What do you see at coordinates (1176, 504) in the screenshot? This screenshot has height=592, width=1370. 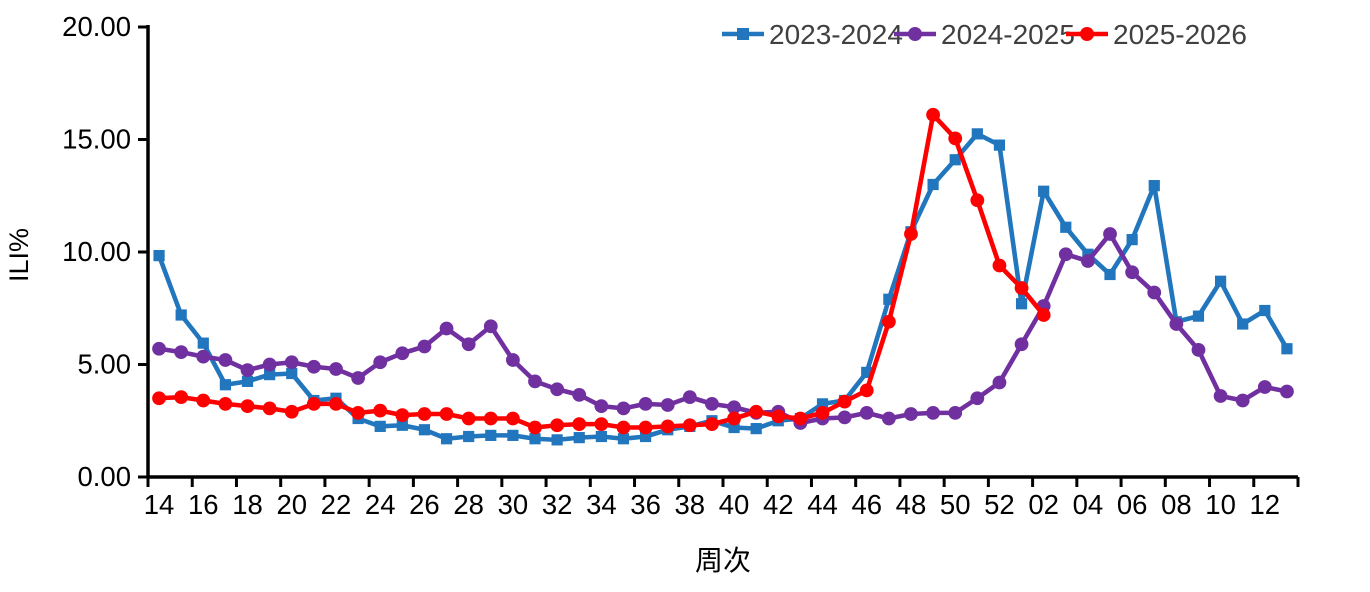 I see `x-tick-label: 08` at bounding box center [1176, 504].